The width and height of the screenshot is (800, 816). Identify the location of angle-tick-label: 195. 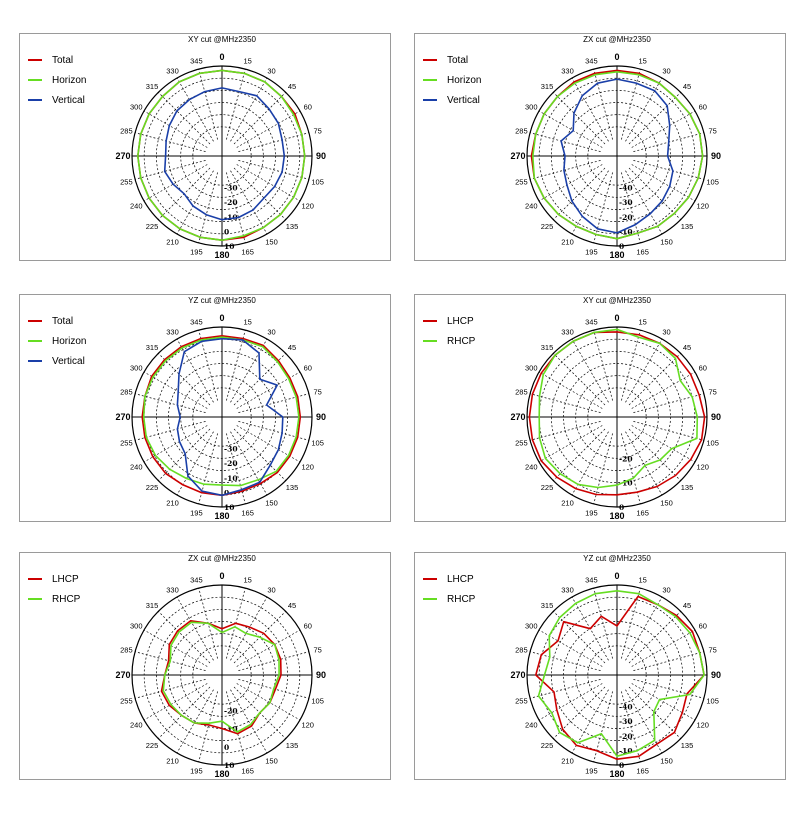
(591, 513).